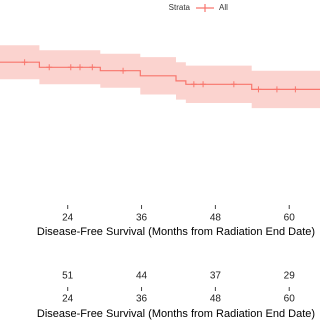 The image size is (320, 320). Describe the element at coordinates (180, 7) in the screenshot. I see `legend-title: Strata` at that location.